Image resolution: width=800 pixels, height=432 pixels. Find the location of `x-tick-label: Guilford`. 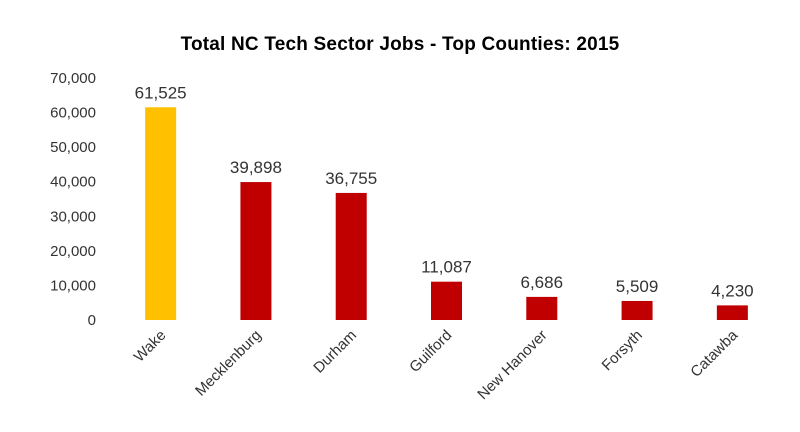

x-tick-label: Guilford is located at coordinates (430, 351).